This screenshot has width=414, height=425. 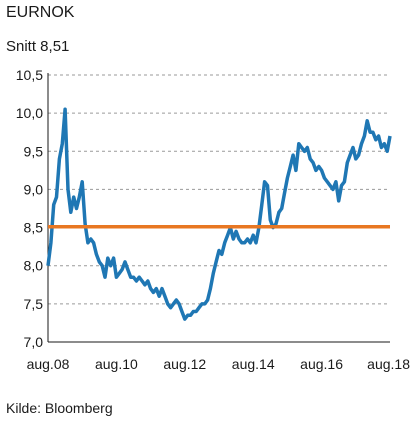 I want to click on x-tick-label: aug.18, so click(x=388, y=364).